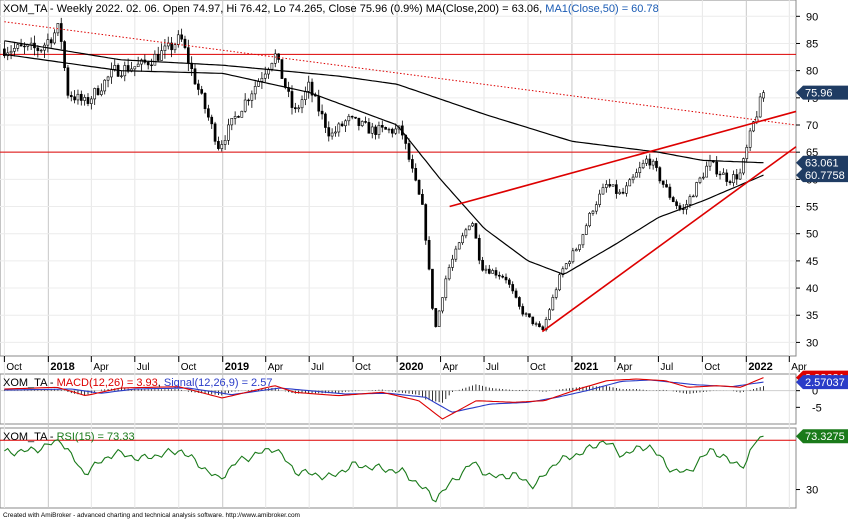 Image resolution: width=850 pixels, height=525 pixels. Describe the element at coordinates (107, 383) in the screenshot. I see `macd-title-macd: MACD(12,26) = 3.93` at that location.